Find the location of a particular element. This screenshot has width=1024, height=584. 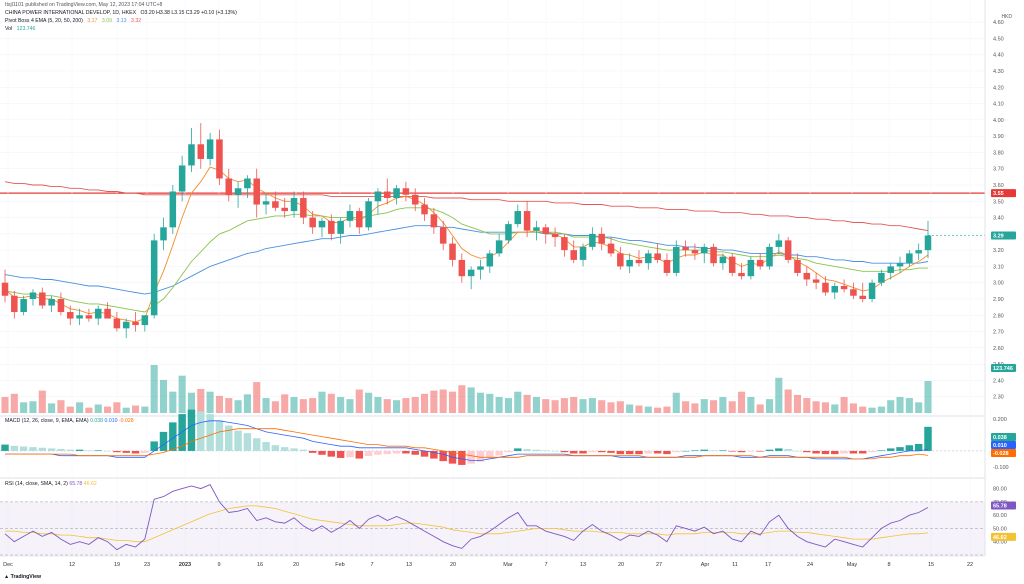

tradingview-logo: ▲ TradingView is located at coordinates (23, 577).